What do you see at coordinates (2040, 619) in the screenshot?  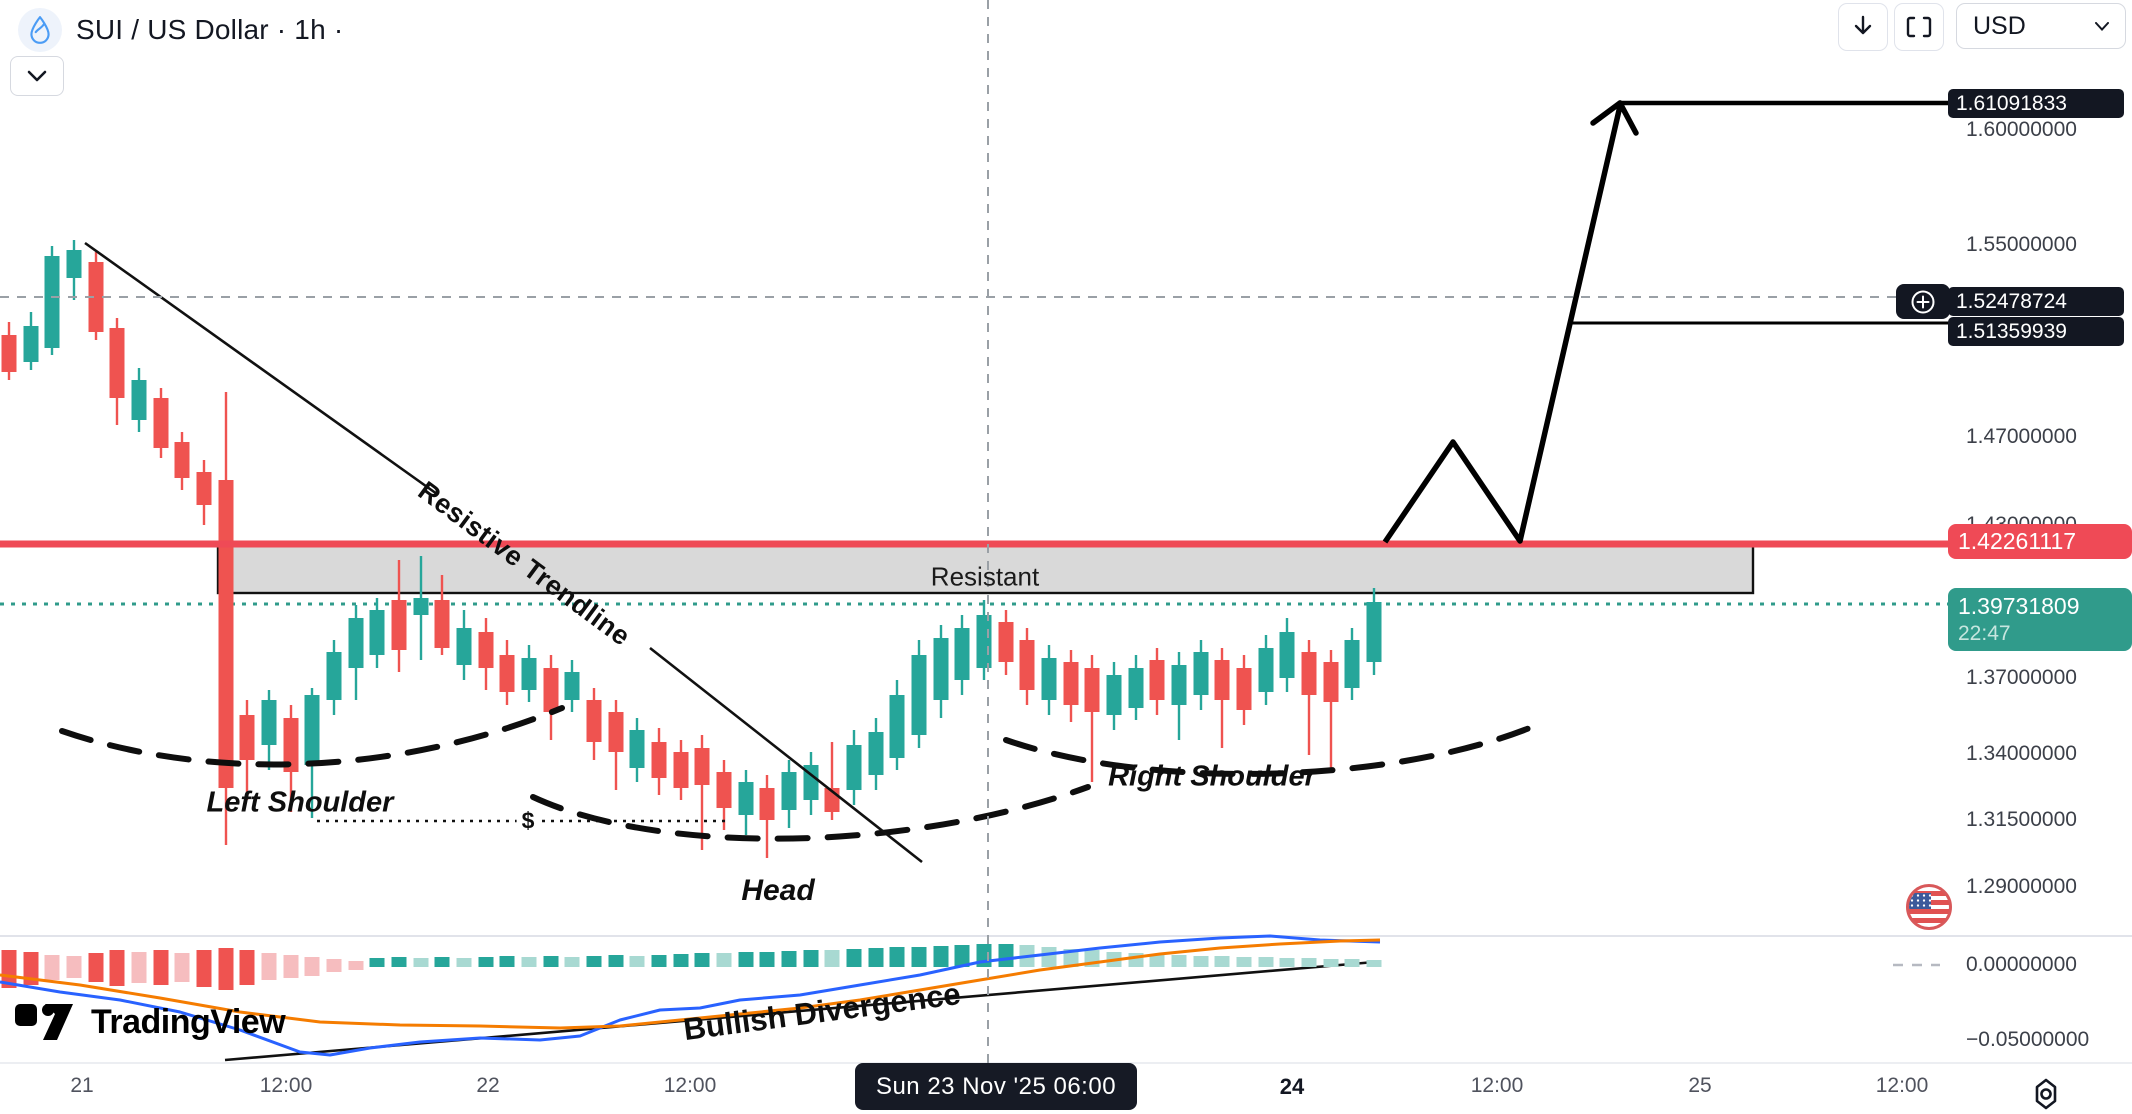 I see `last-price-label: 1.39731809 22:47` at bounding box center [2040, 619].